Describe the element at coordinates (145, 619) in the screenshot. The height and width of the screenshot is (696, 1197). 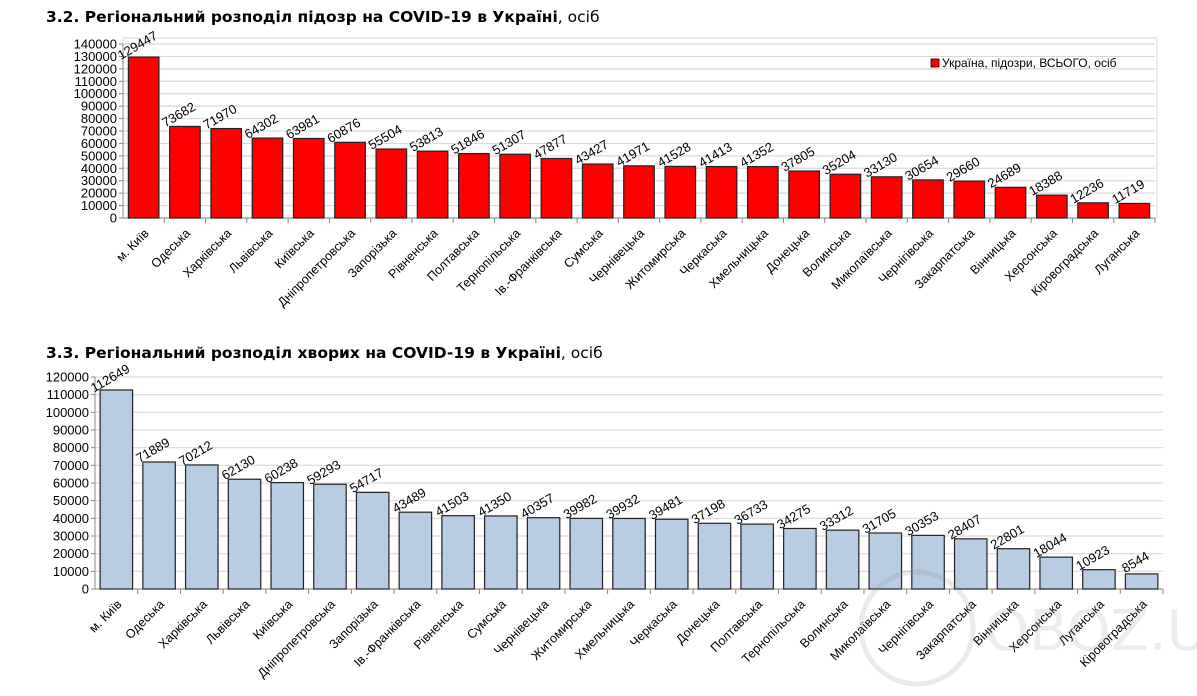
I see `category-label: Одеська` at that location.